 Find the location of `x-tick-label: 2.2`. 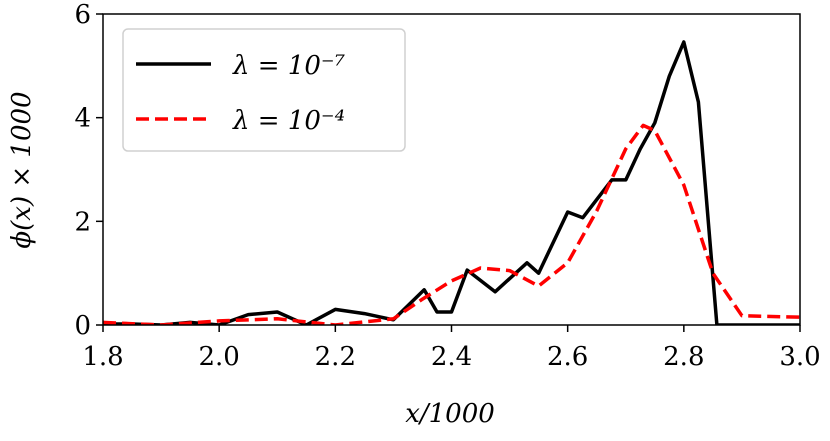

x-tick-label: 2.2 is located at coordinates (335, 357).